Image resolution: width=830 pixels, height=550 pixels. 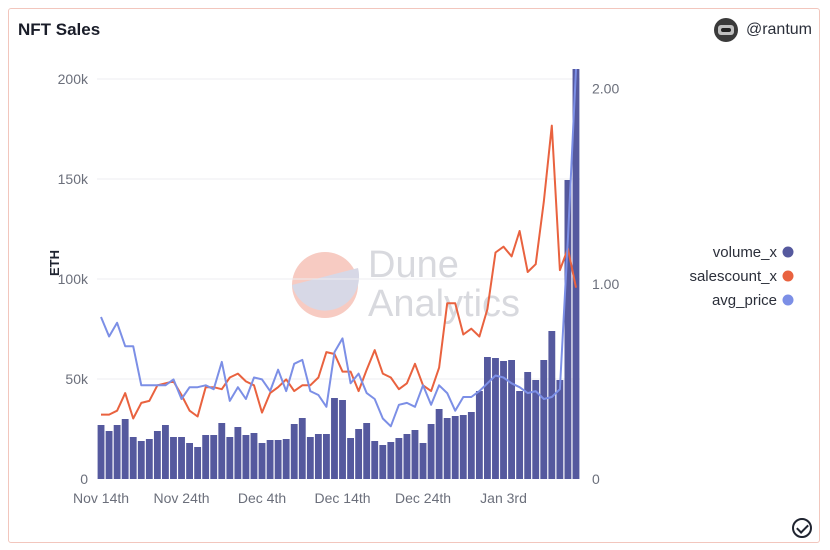 I want to click on x-tick-label: Nov 24th, so click(x=182, y=498).